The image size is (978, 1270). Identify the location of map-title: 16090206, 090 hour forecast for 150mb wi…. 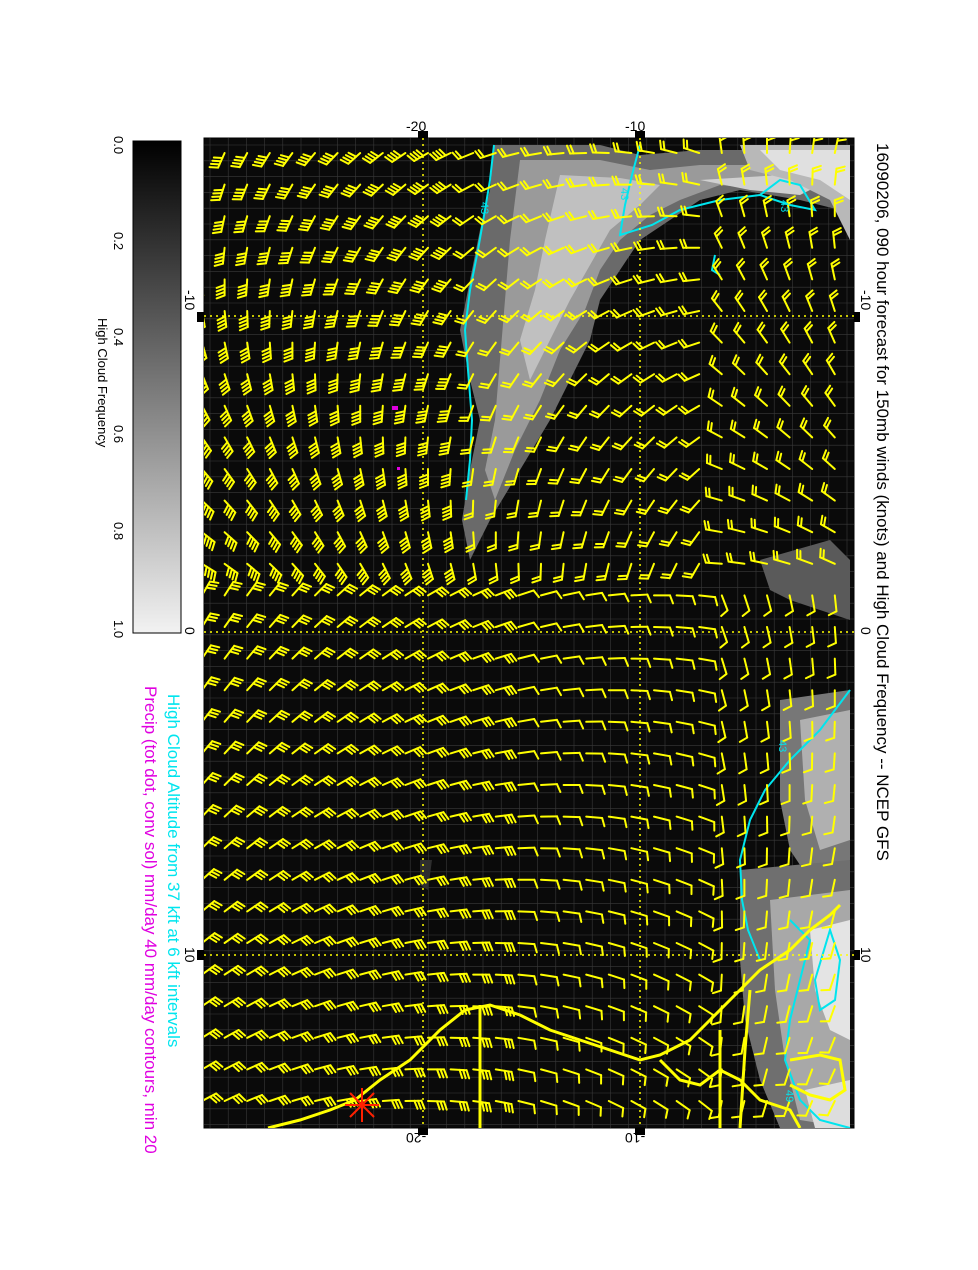
(882, 502).